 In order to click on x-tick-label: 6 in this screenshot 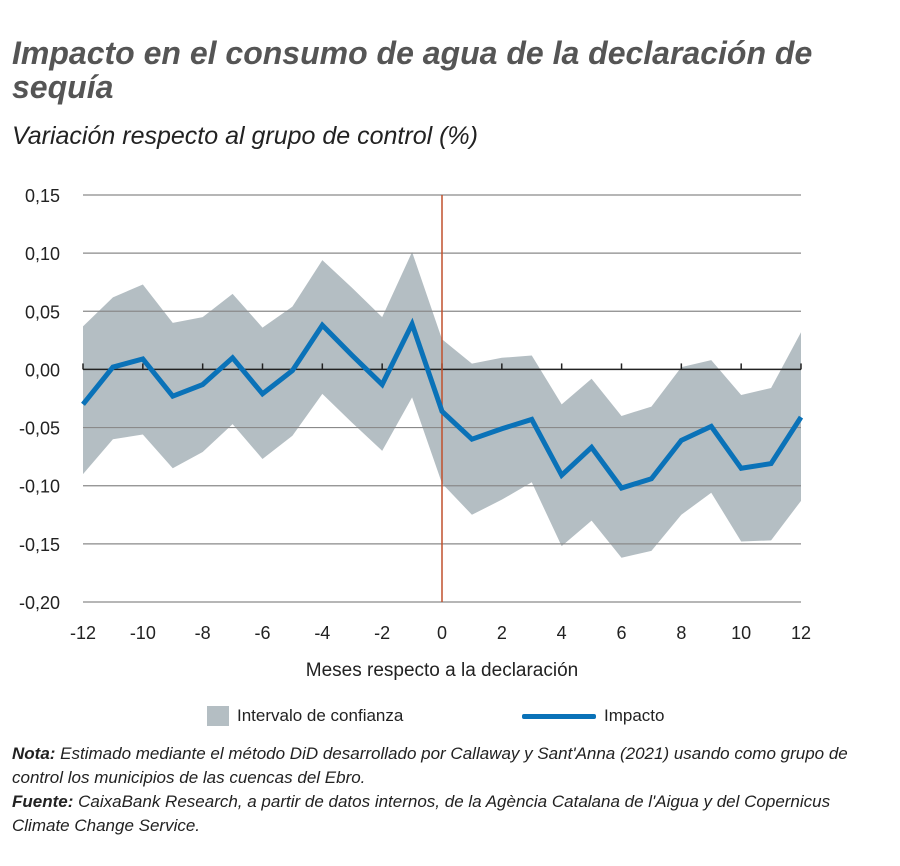, I will do `click(621, 633)`.